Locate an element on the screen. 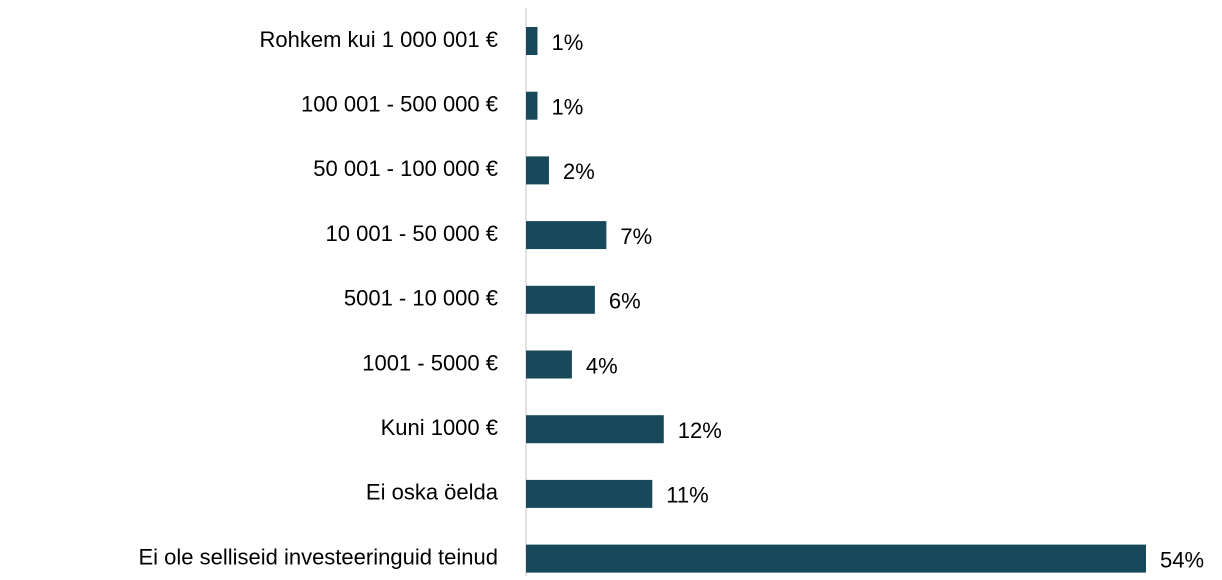 The height and width of the screenshot is (580, 1222). value-label: 2% is located at coordinates (579, 171).